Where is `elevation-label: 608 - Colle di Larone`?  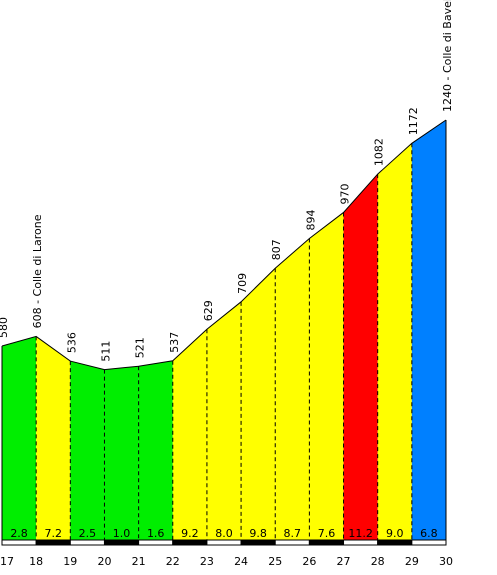
elevation-label: 608 - Colle di Larone is located at coordinates (37, 271).